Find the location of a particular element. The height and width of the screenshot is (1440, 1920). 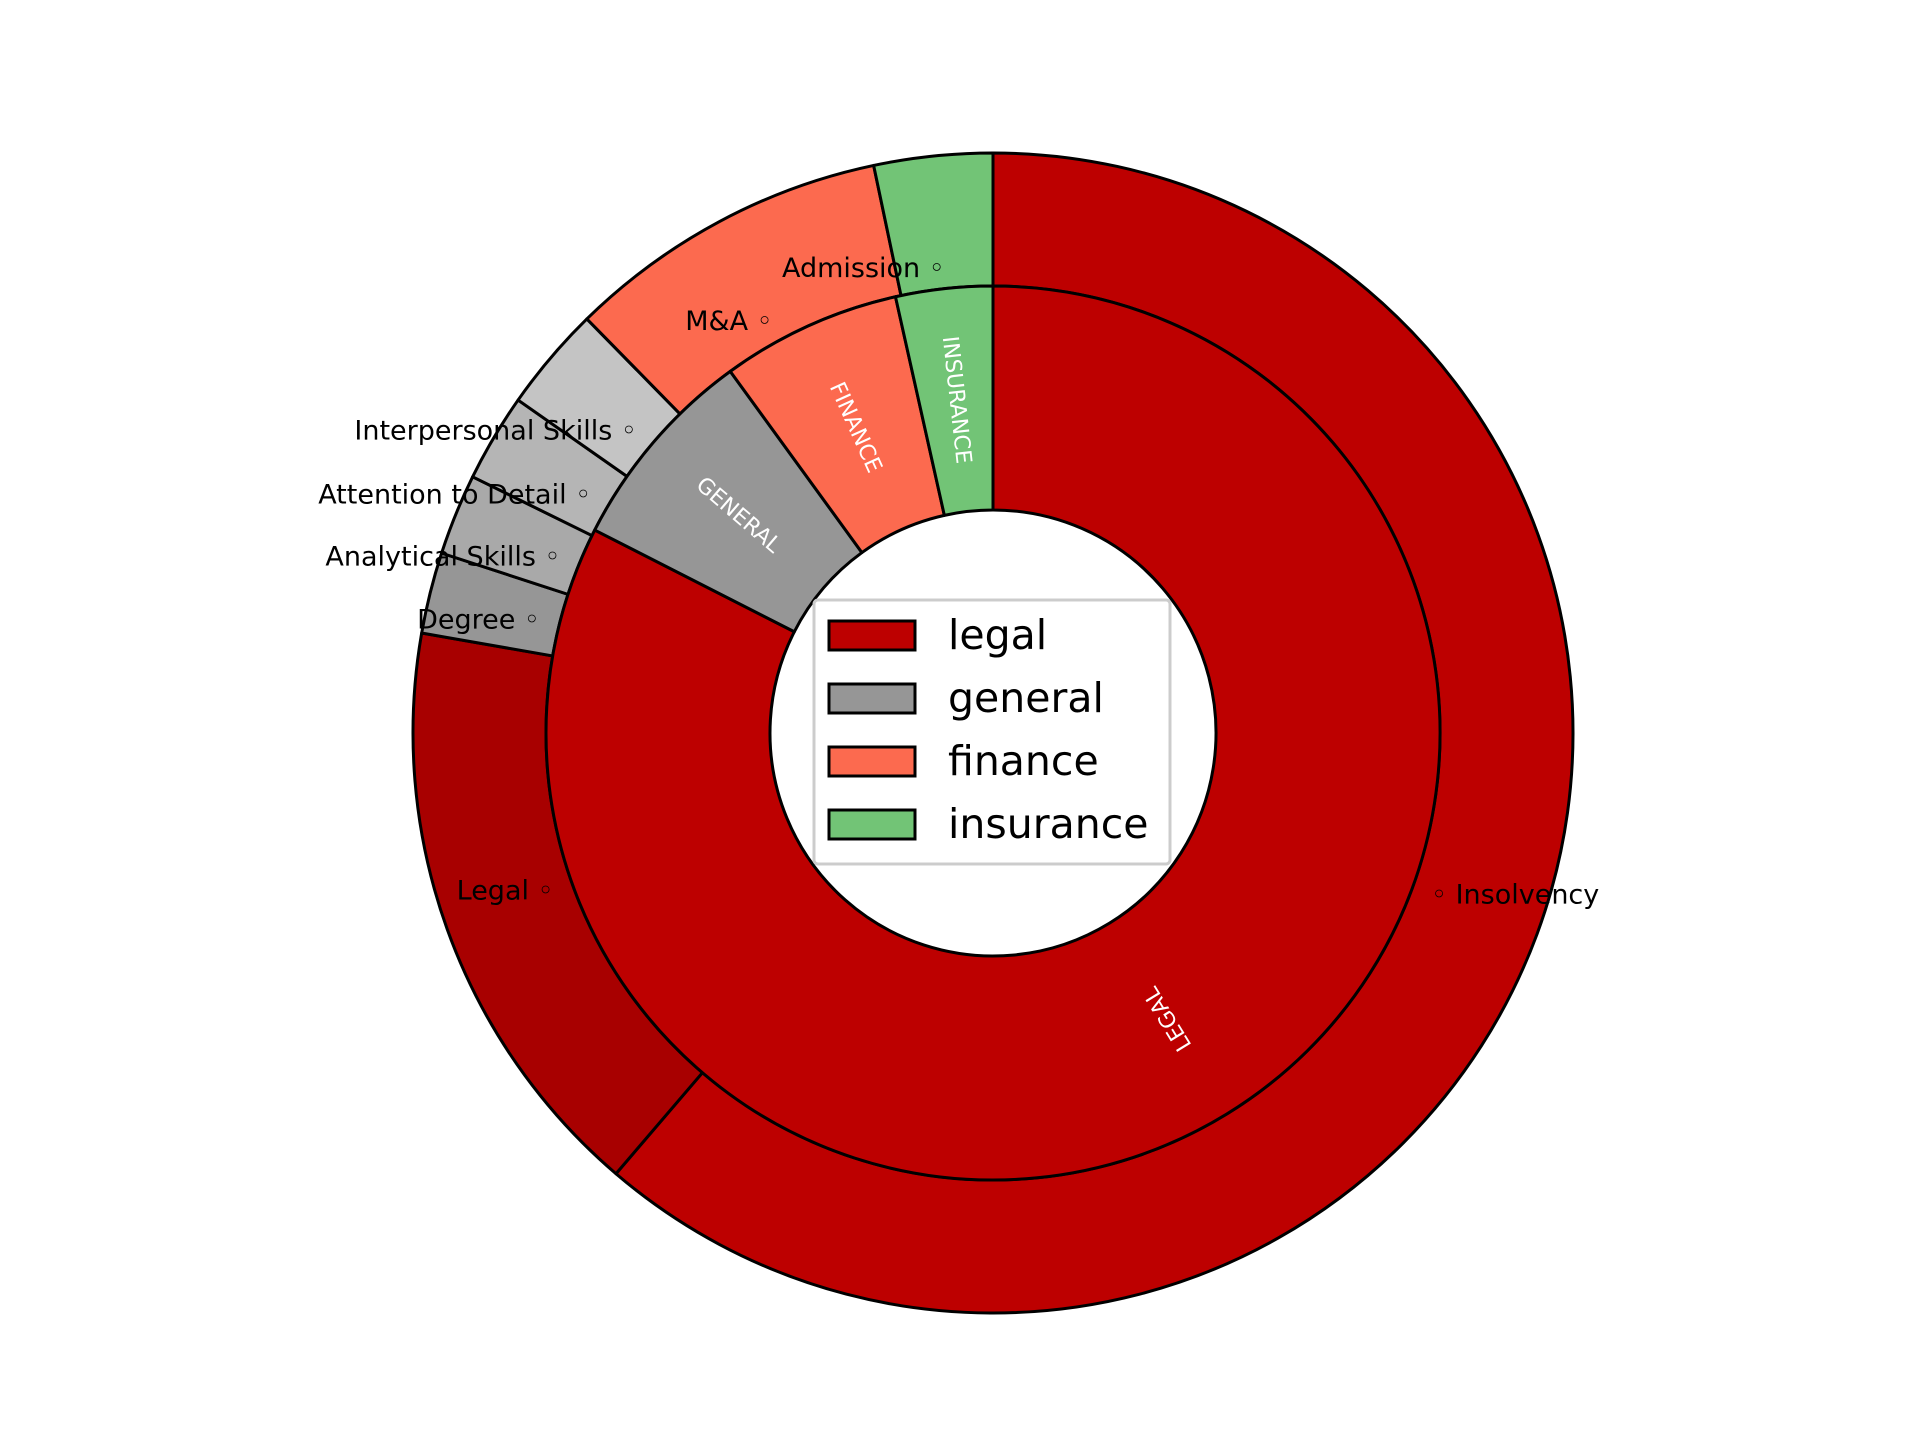

legend-swatch-legal is located at coordinates (872, 635).